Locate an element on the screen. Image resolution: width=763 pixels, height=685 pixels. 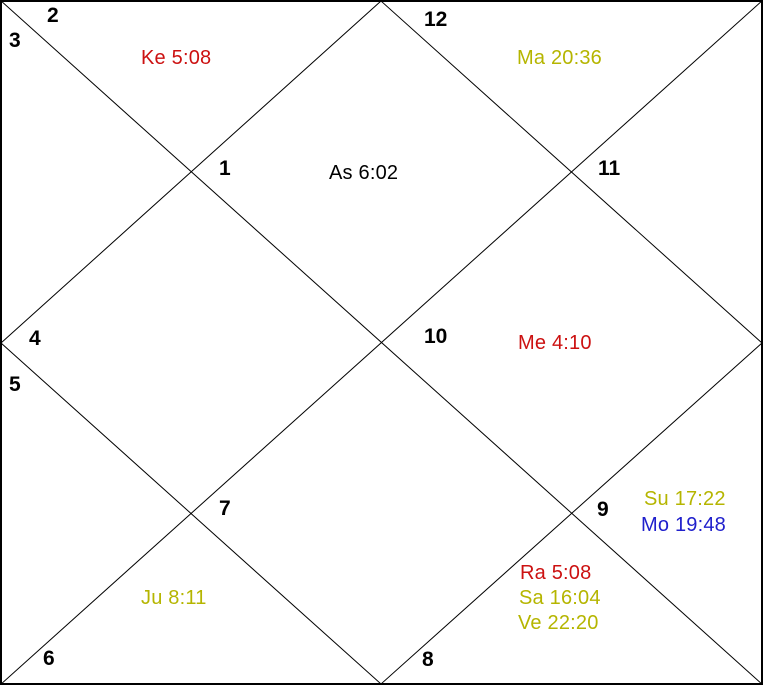
planet-label-moon: Mo 19:48 is located at coordinates (683, 525).